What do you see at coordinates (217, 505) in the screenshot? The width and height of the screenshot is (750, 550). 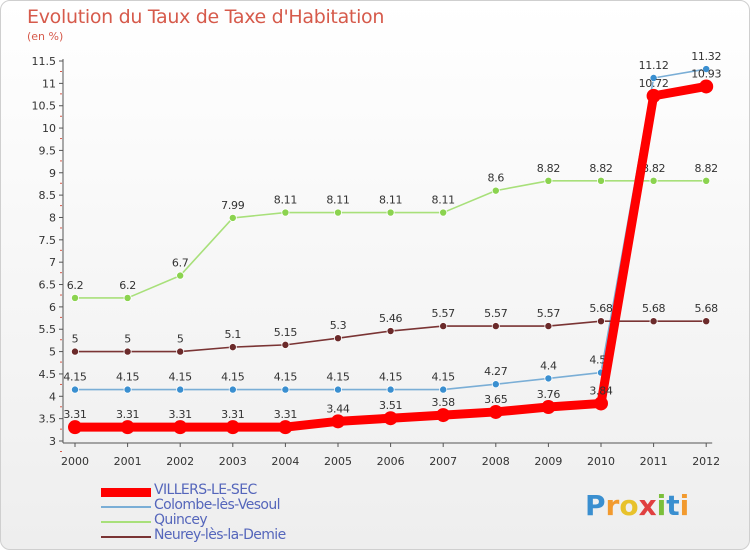 I see `legend-label: Colombe-lès-Vesoul` at bounding box center [217, 505].